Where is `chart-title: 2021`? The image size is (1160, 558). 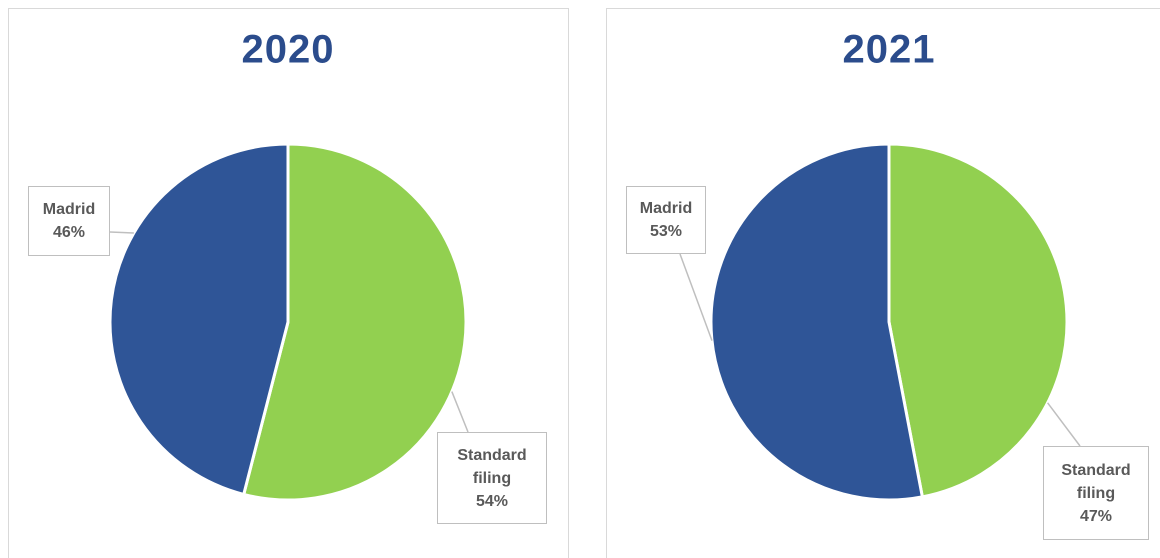 chart-title: 2021 is located at coordinates (889, 50).